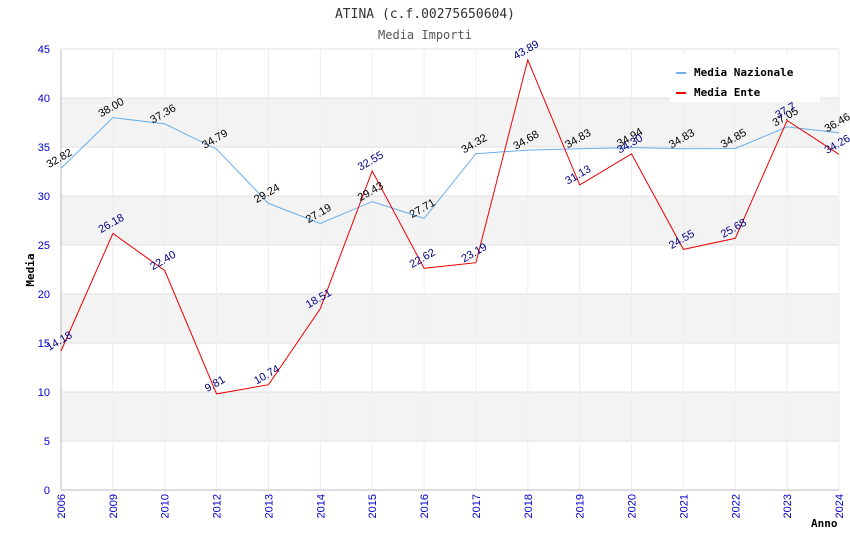  I want to click on x-tick-label: 2024, so click(840, 506).